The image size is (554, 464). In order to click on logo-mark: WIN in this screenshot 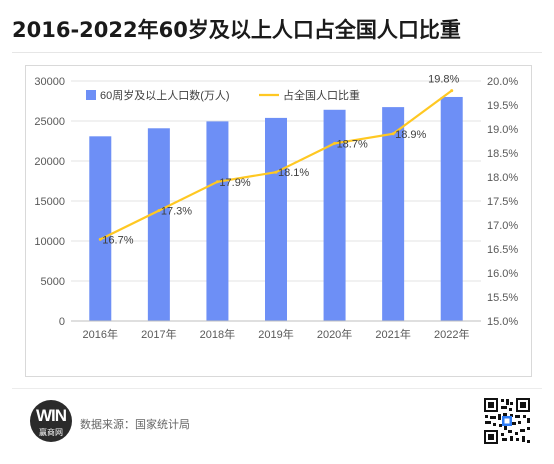, I will do `click(51, 415)`.